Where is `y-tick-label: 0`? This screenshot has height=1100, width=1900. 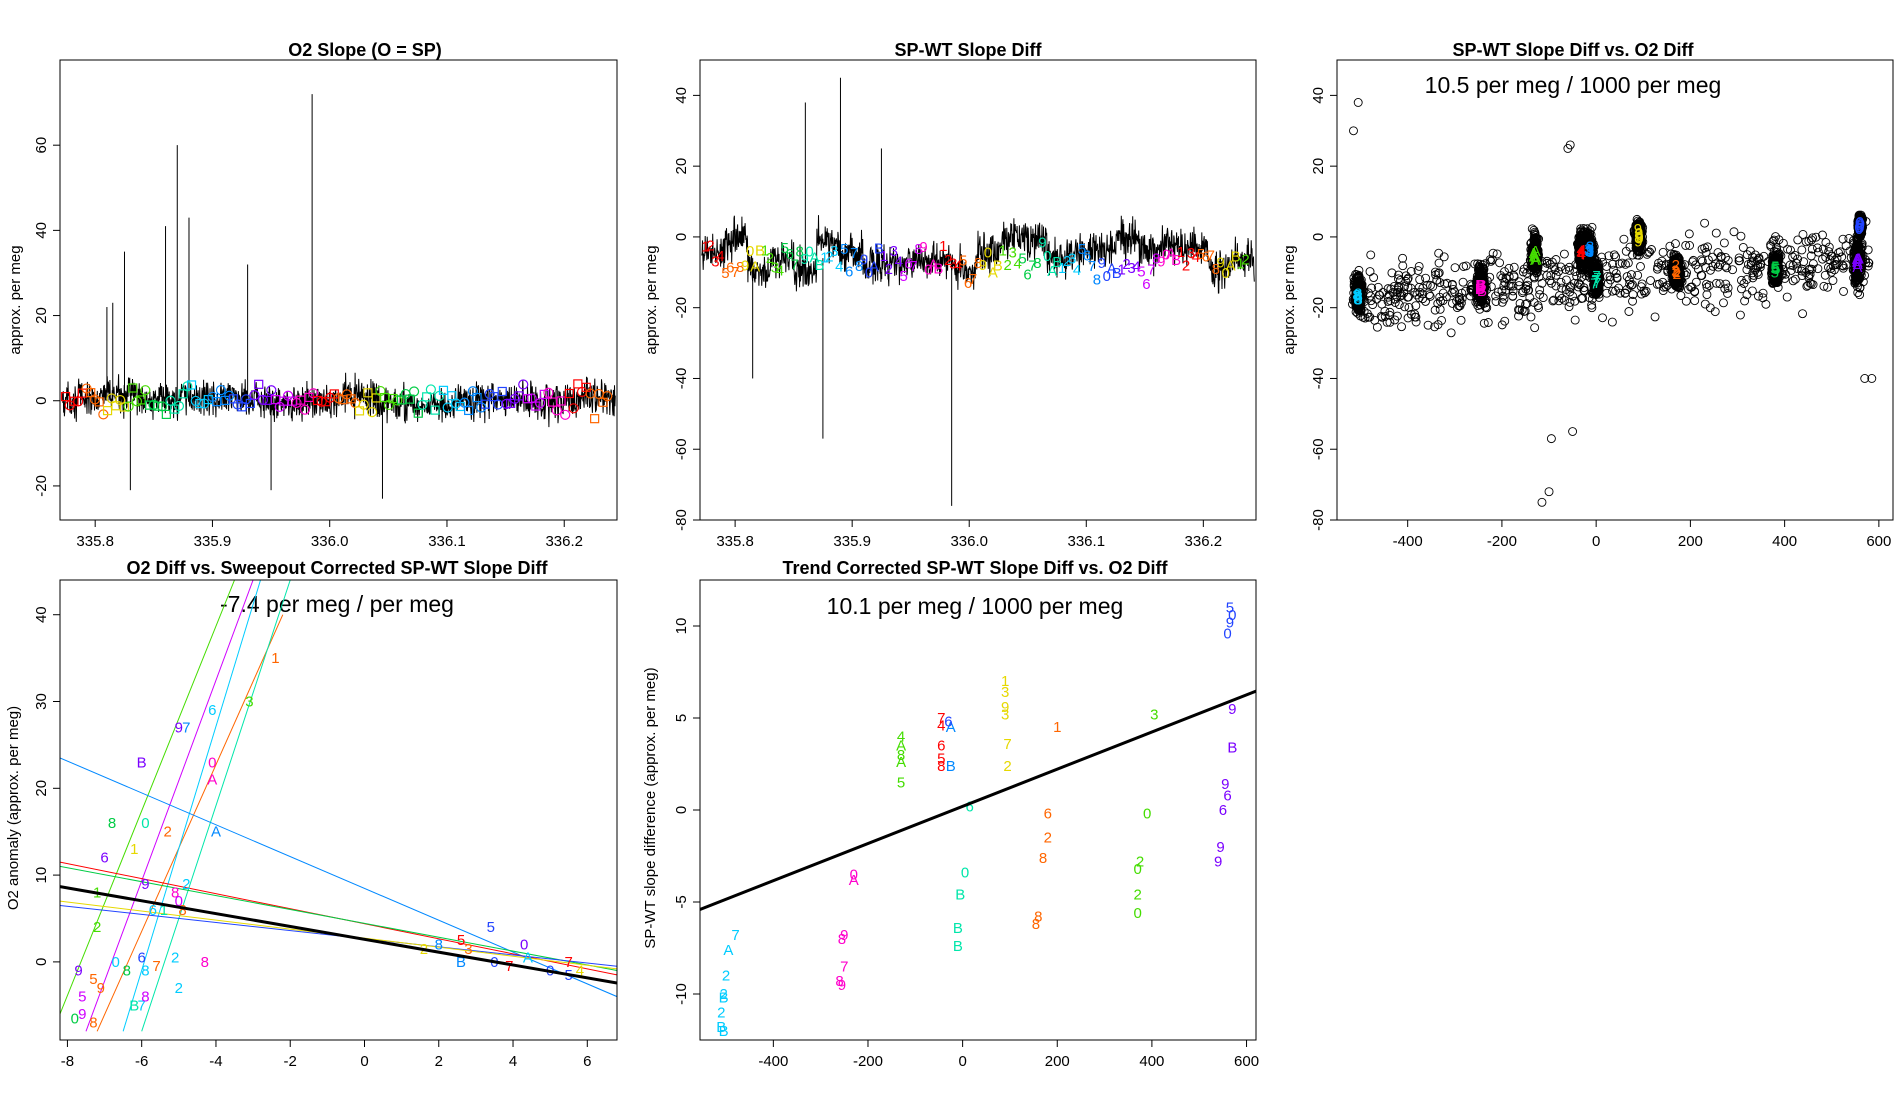
y-tick-label: 0 is located at coordinates (41, 401).